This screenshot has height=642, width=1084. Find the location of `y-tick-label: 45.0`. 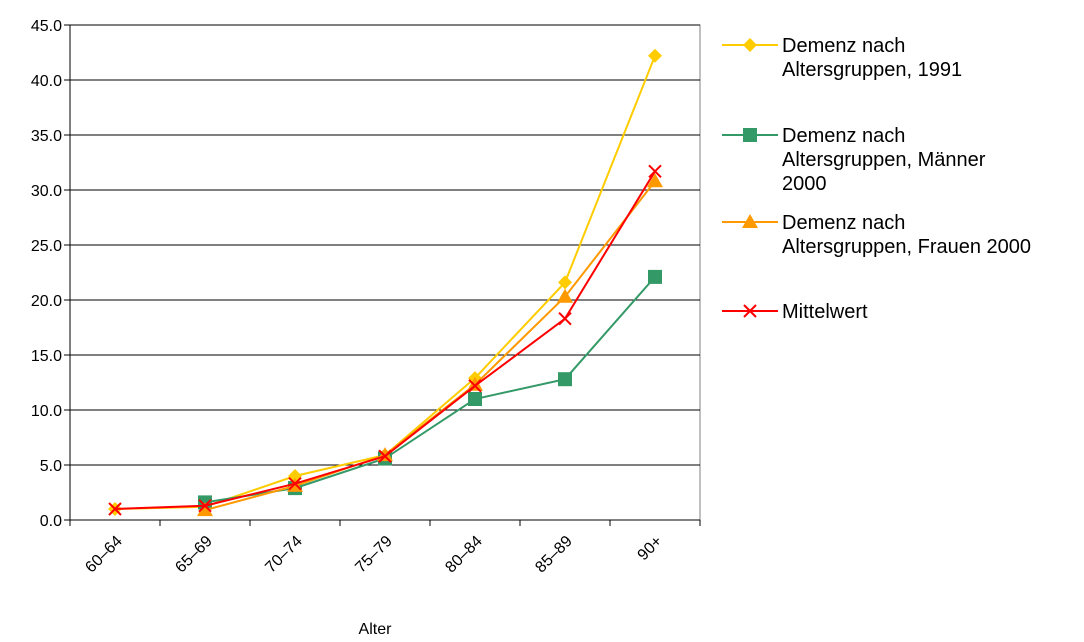

y-tick-label: 45.0 is located at coordinates (46, 26).